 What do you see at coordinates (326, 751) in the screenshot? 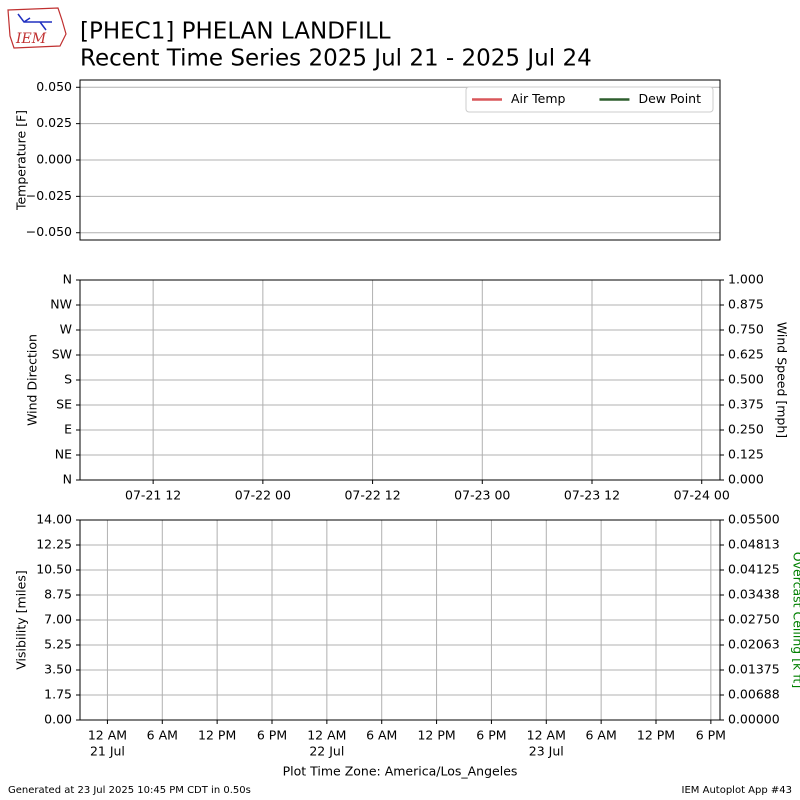
I see `x-tick-date: 22 Jul` at bounding box center [326, 751].